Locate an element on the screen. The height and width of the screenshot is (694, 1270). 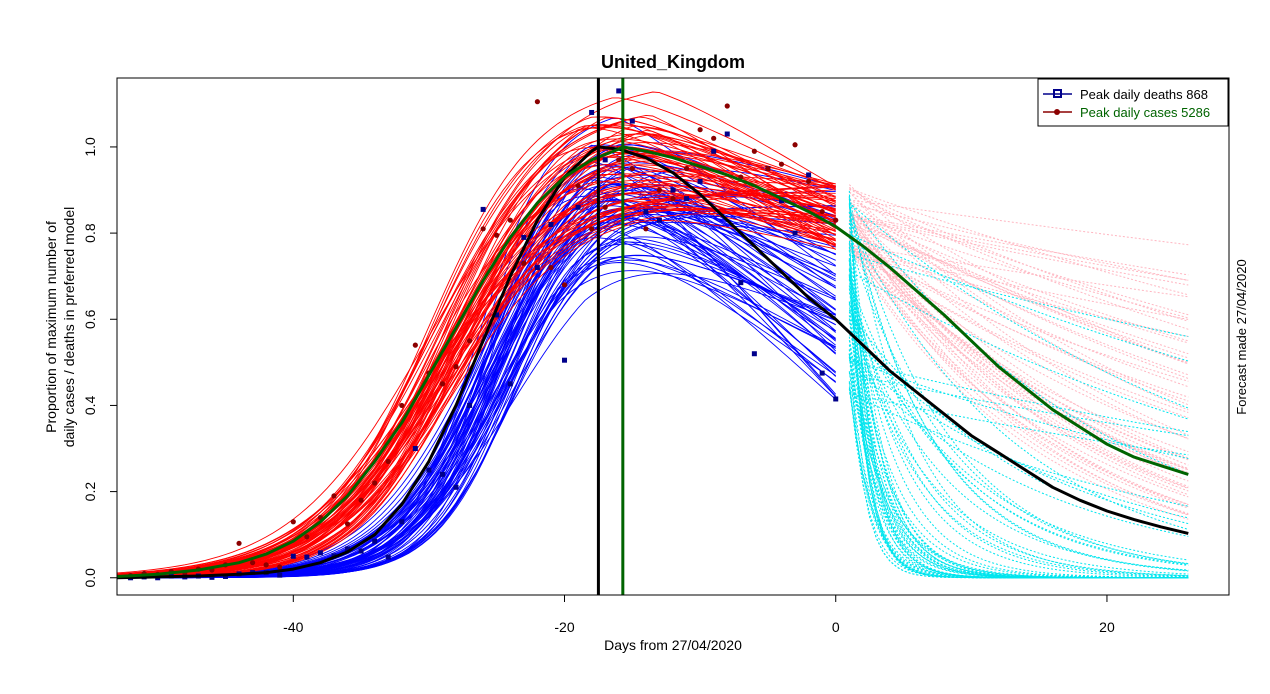
x-tick-label: -20 is located at coordinates (564, 627).